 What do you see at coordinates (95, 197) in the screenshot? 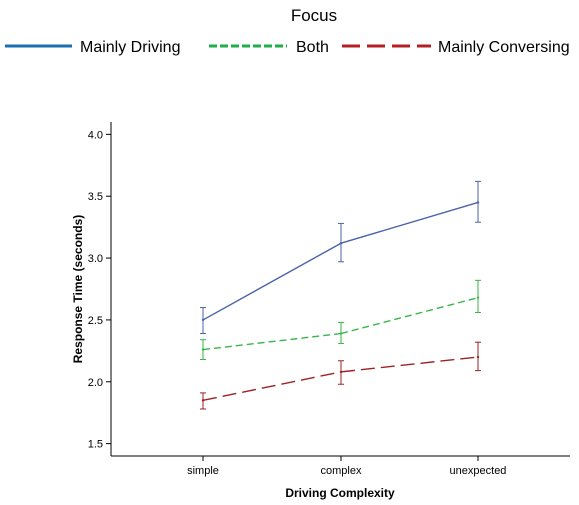
I see `y-tick-label: 3.5` at bounding box center [95, 197].